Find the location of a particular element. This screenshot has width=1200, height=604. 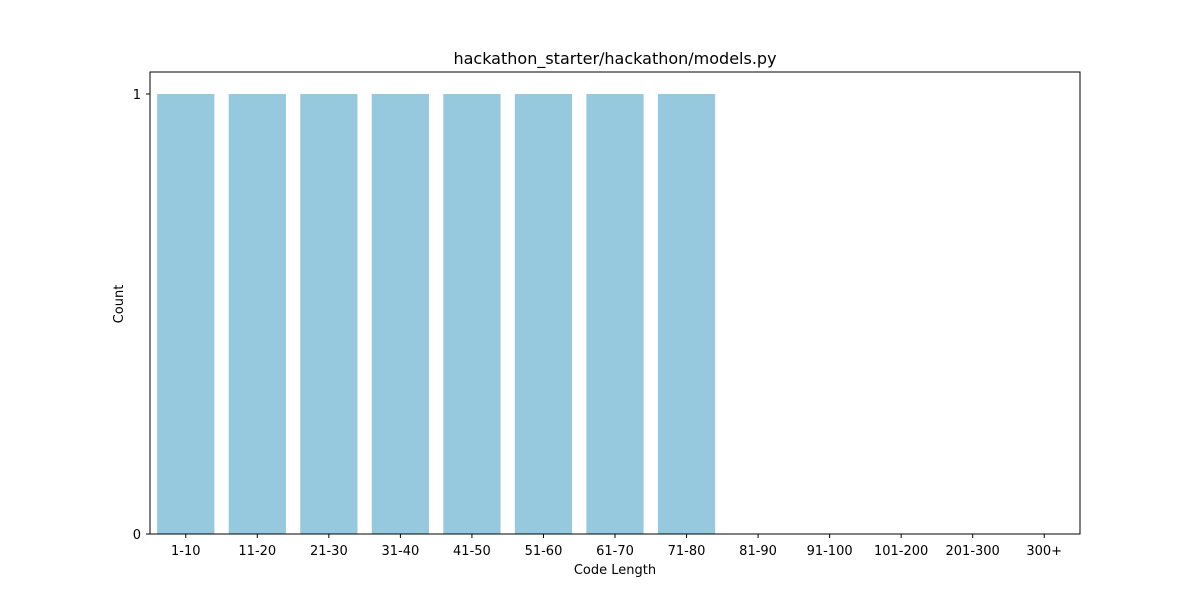

x-tick-label: 31-40 is located at coordinates (400, 551).